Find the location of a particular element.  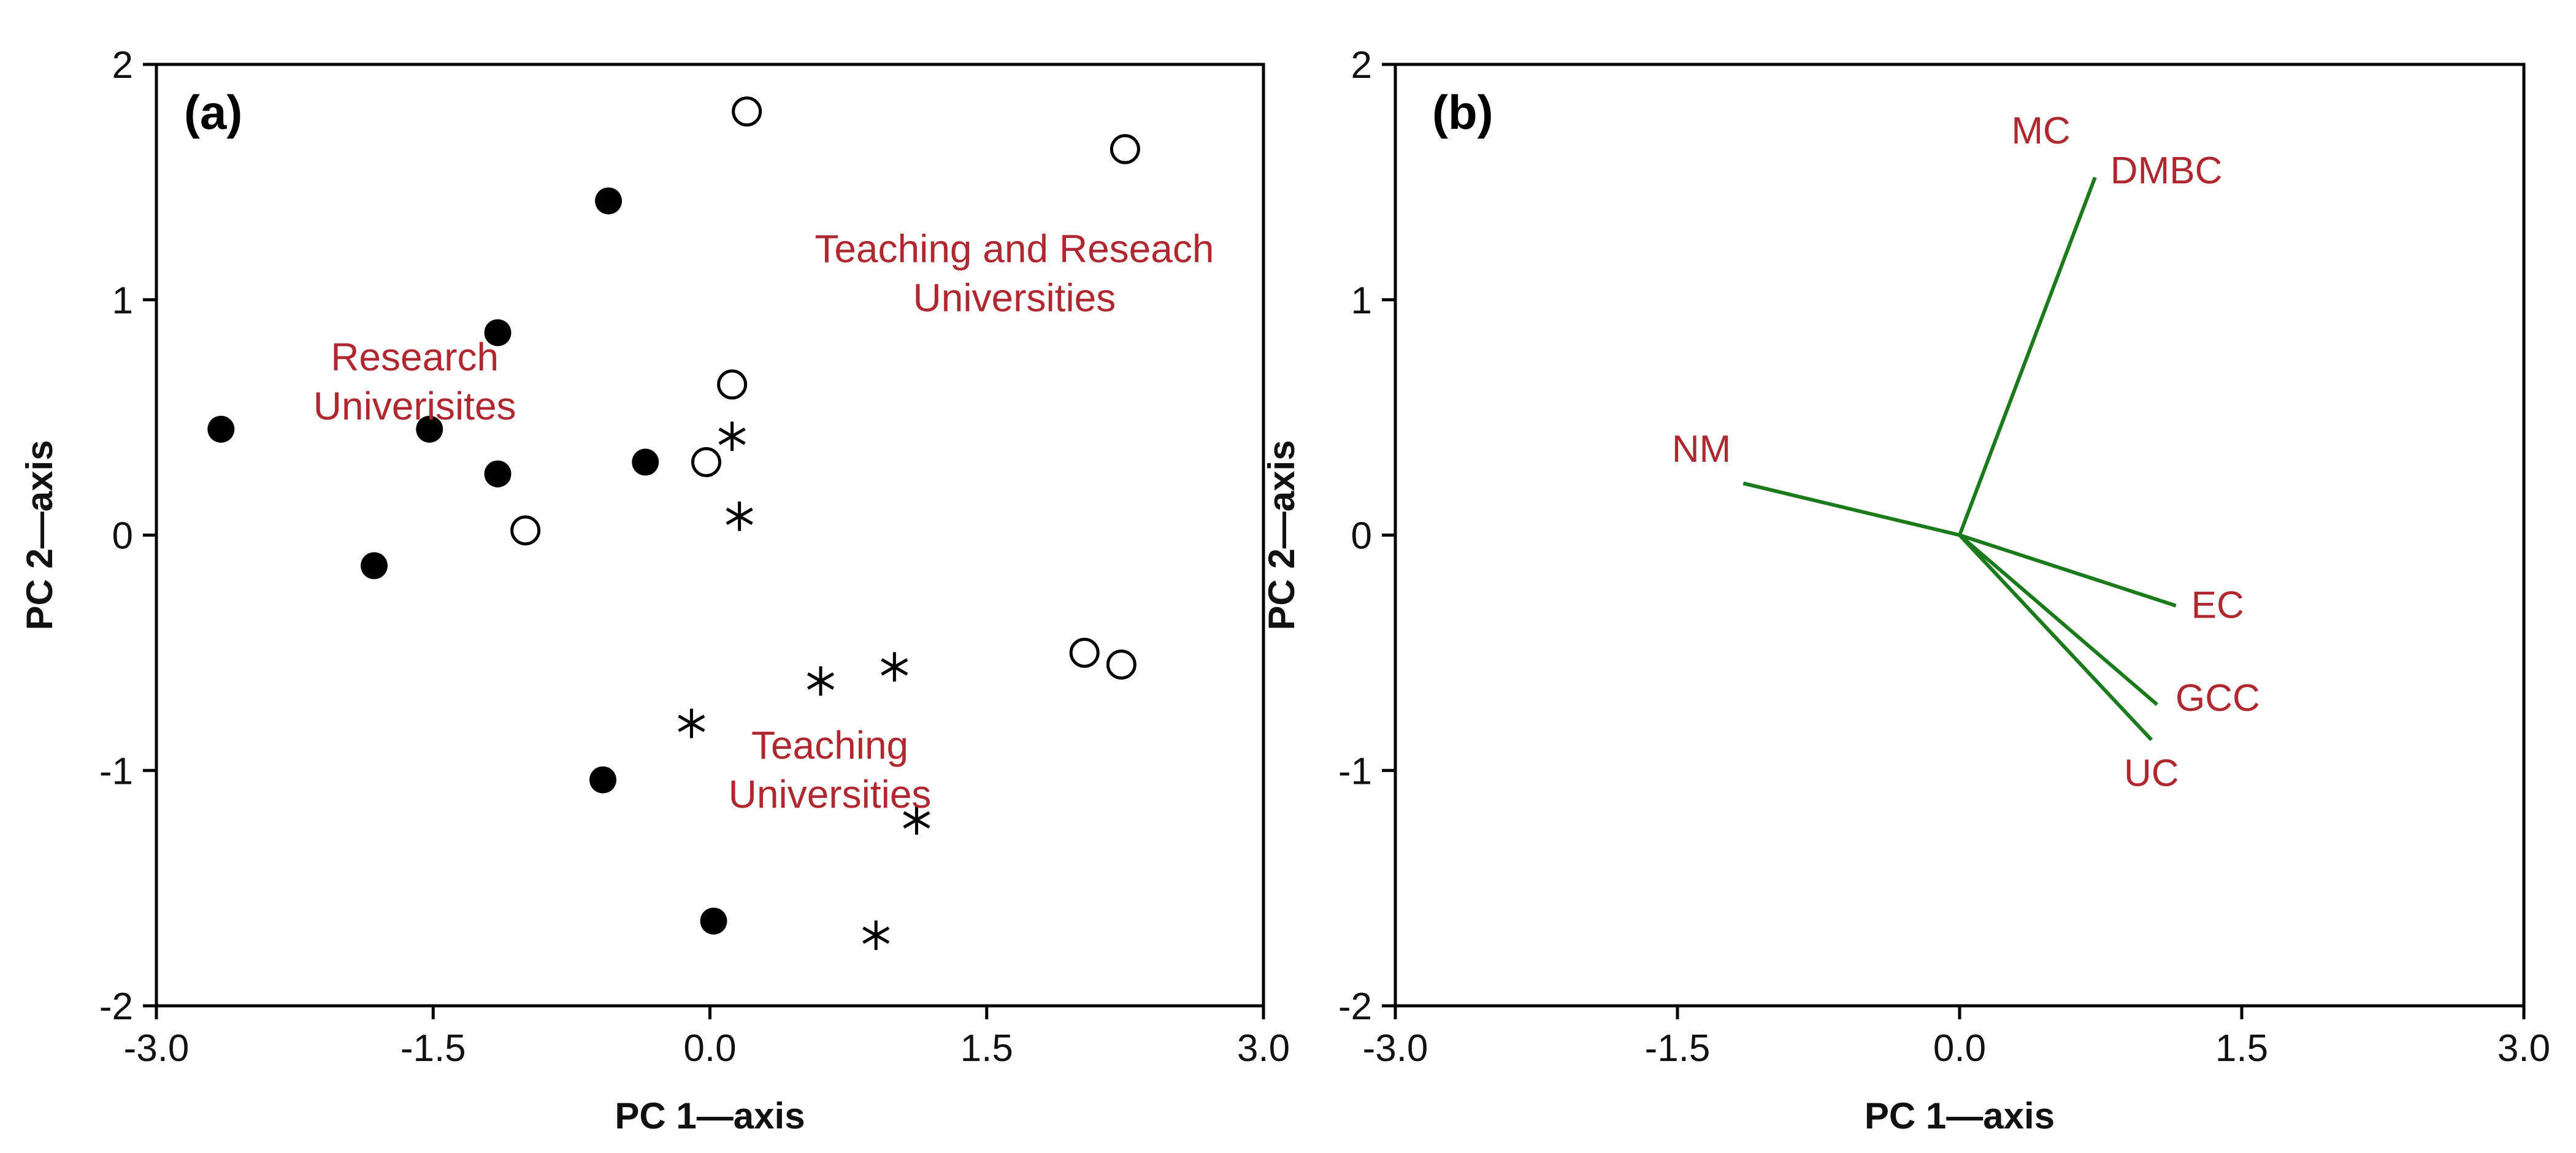

loading-vector-nm is located at coordinates (1851, 509).